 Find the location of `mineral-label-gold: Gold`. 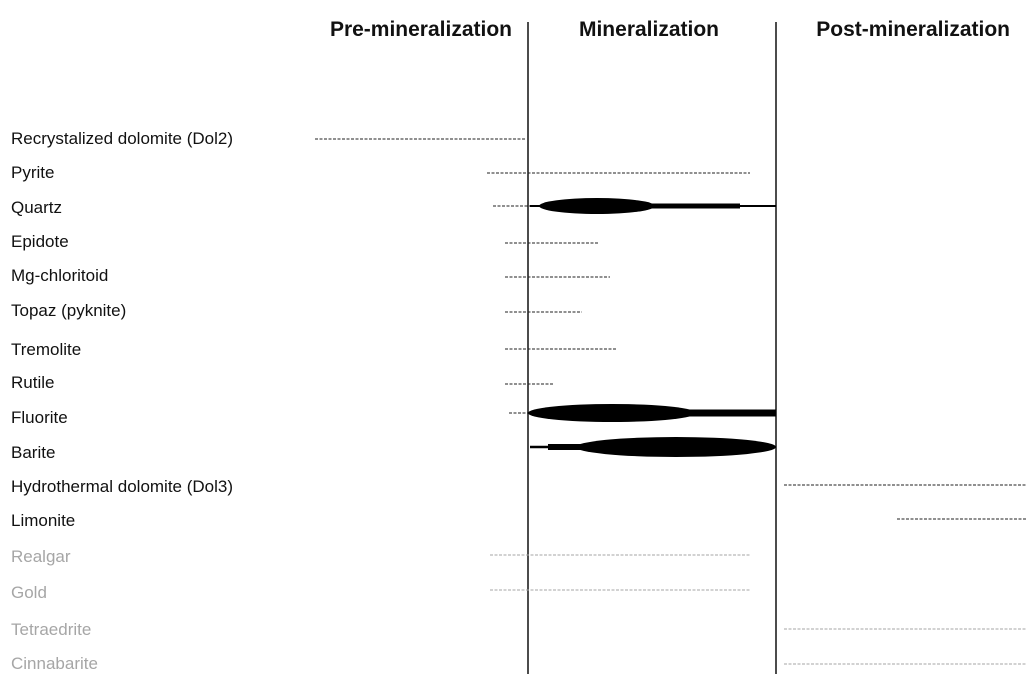

mineral-label-gold: Gold is located at coordinates (29, 592).